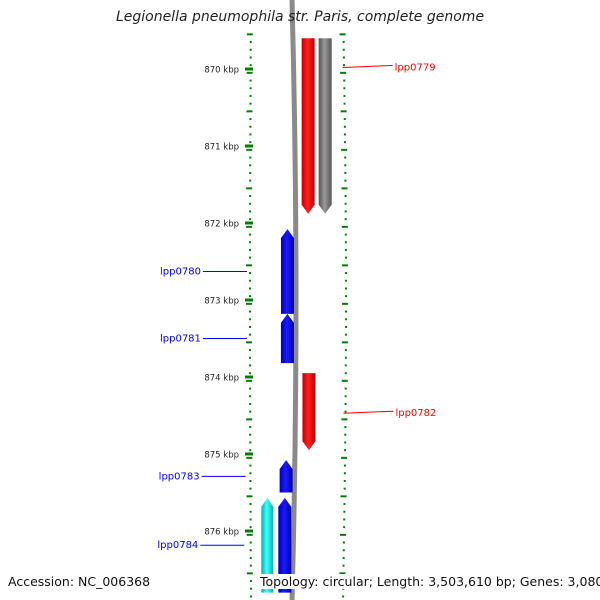 The width and height of the screenshot is (600, 600). What do you see at coordinates (177, 545) in the screenshot?
I see `gene-label: lpp0784` at bounding box center [177, 545].